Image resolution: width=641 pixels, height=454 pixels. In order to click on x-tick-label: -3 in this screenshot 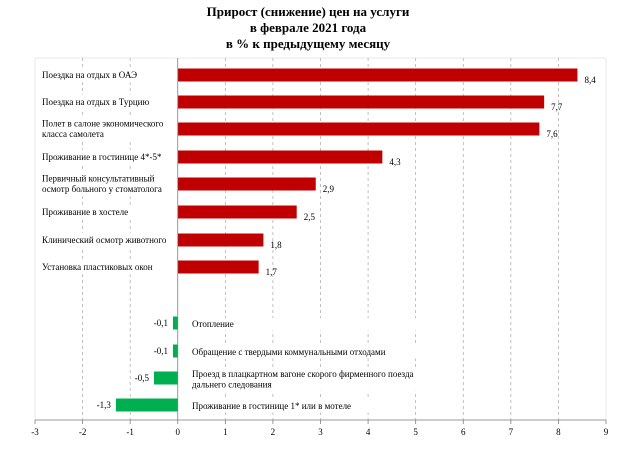, I will do `click(35, 432)`.